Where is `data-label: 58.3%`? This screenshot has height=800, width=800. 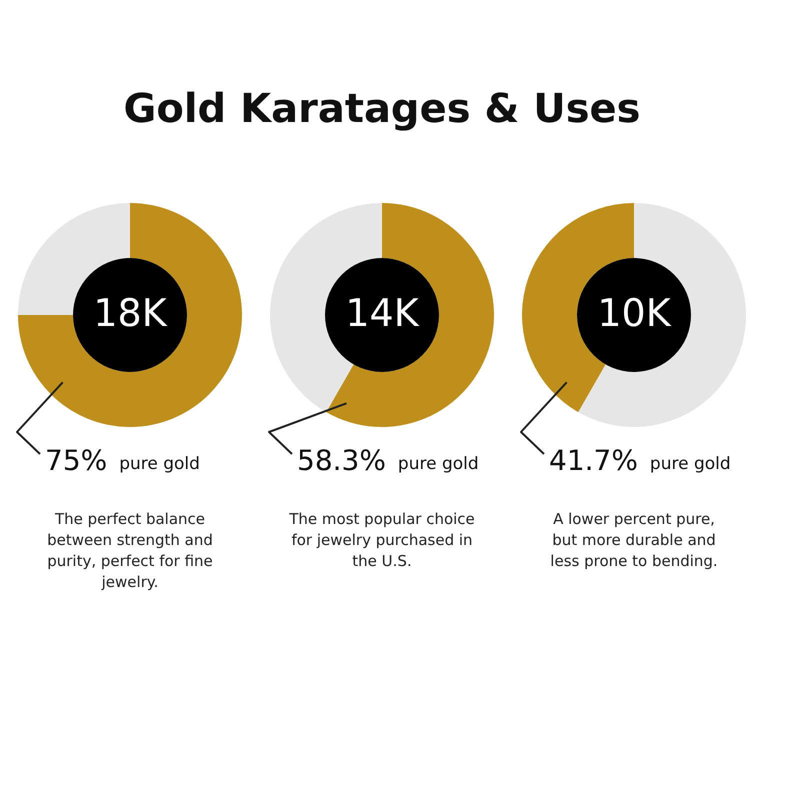
data-label: 58.3% is located at coordinates (341, 460).